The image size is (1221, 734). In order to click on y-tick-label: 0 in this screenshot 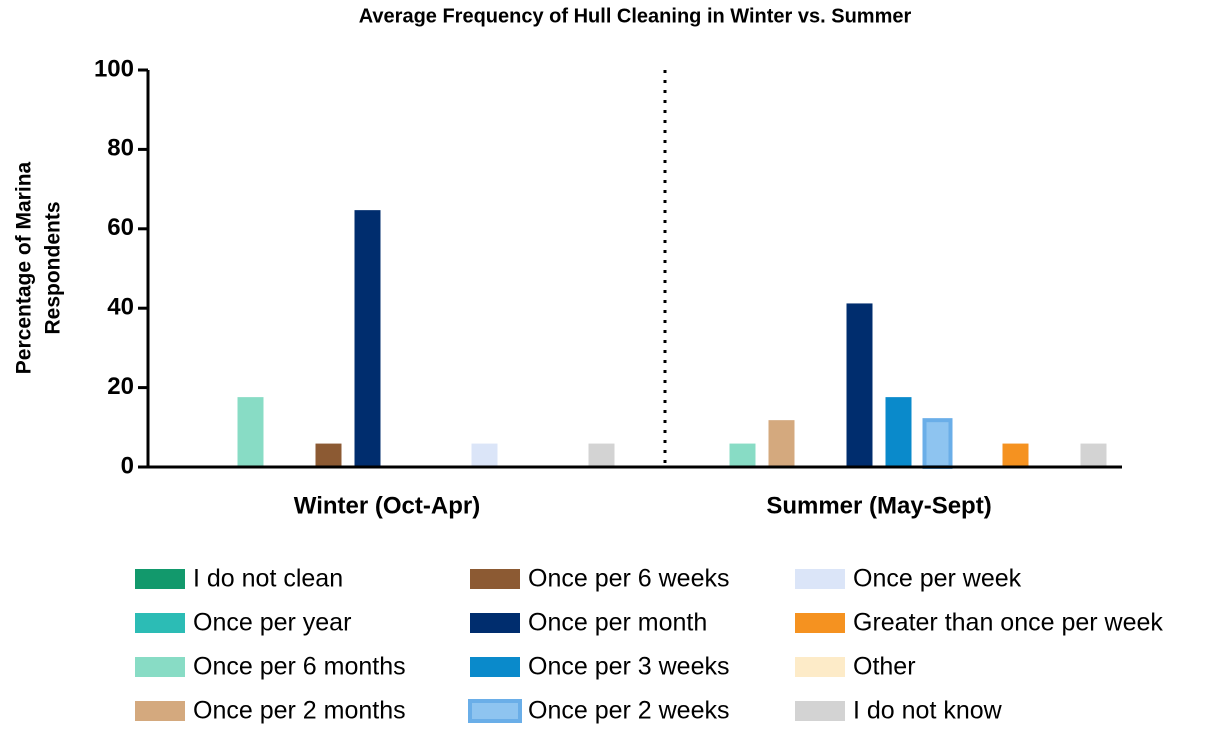, I will do `click(127, 465)`.